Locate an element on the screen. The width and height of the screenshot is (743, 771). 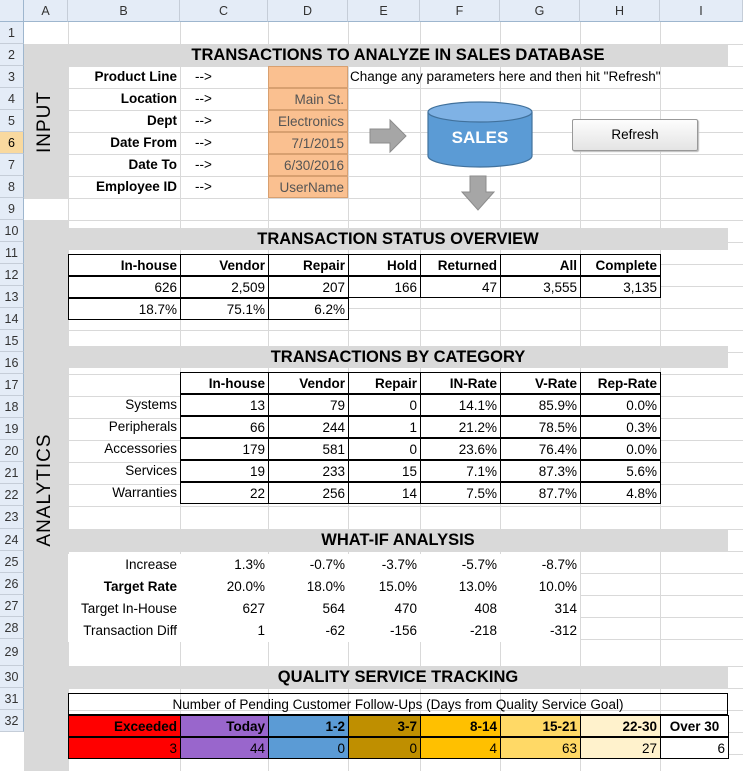
whatif-cell: -3.7% is located at coordinates (384, 565).